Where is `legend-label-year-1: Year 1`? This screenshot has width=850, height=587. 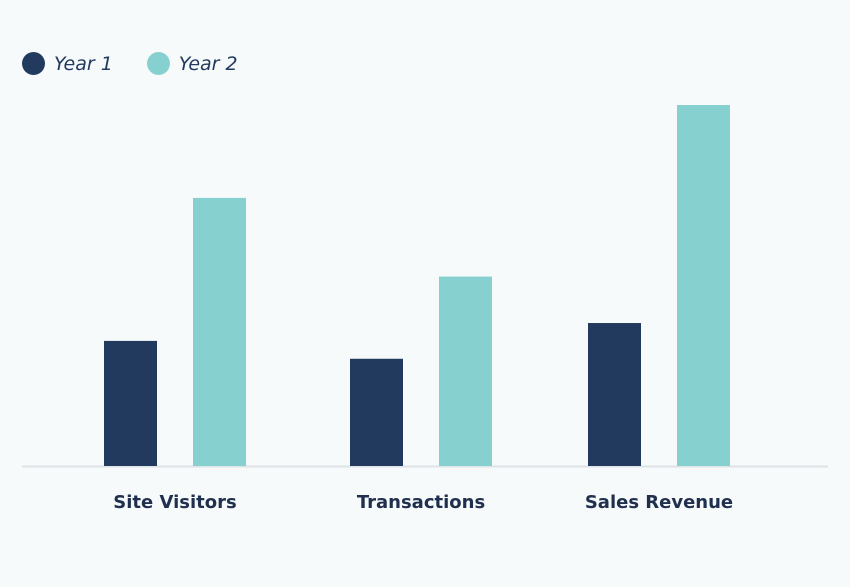
legend-label-year-1: Year 1 is located at coordinates (83, 63).